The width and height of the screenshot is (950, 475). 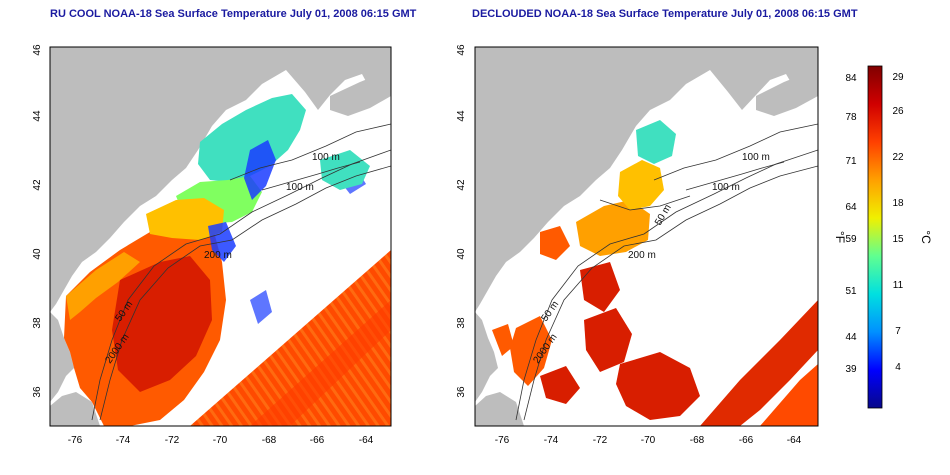 What do you see at coordinates (37, 50) in the screenshot?
I see `y-tick-label: 46` at bounding box center [37, 50].